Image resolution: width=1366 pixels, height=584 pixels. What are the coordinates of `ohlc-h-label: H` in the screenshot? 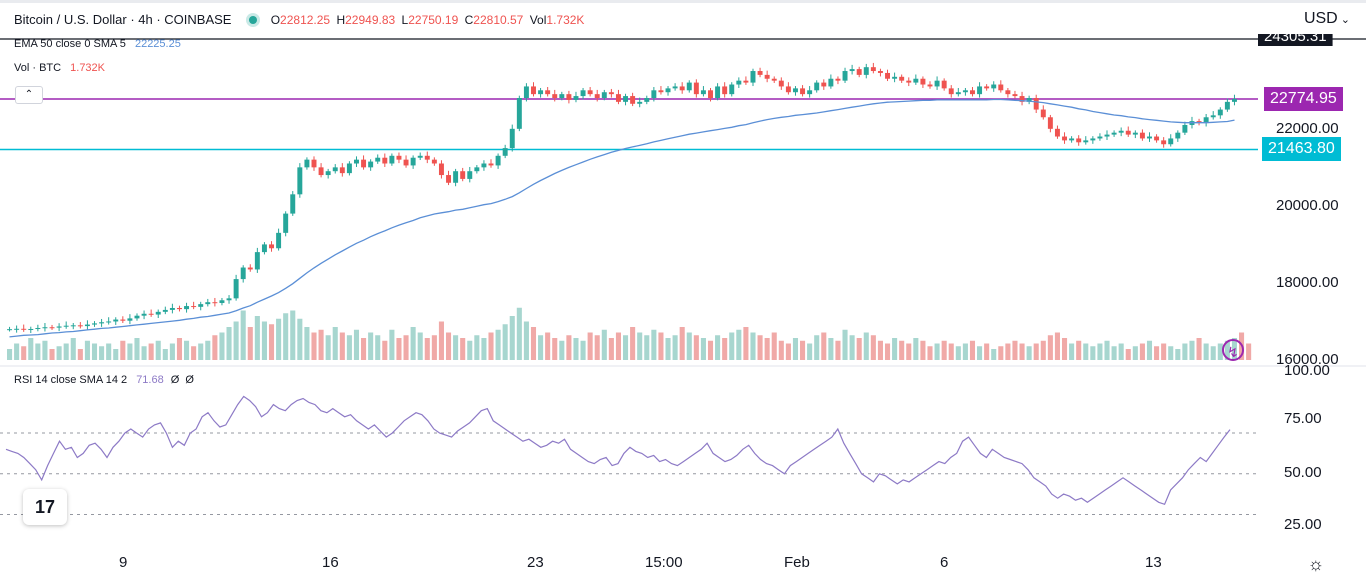 It's located at (341, 20).